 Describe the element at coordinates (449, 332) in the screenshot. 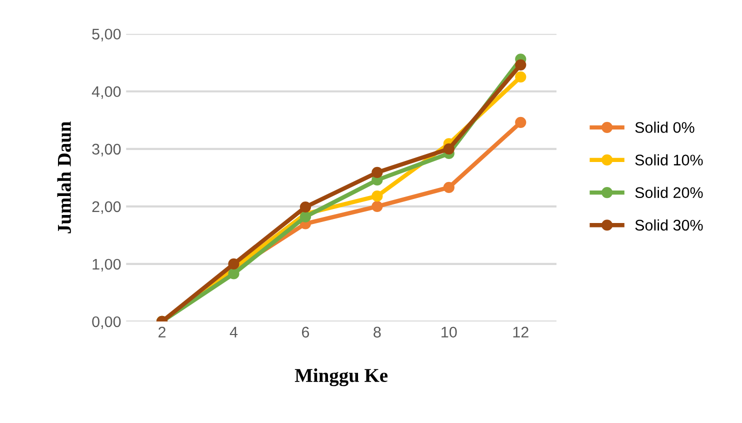

I see `x-tick-label: 10` at that location.